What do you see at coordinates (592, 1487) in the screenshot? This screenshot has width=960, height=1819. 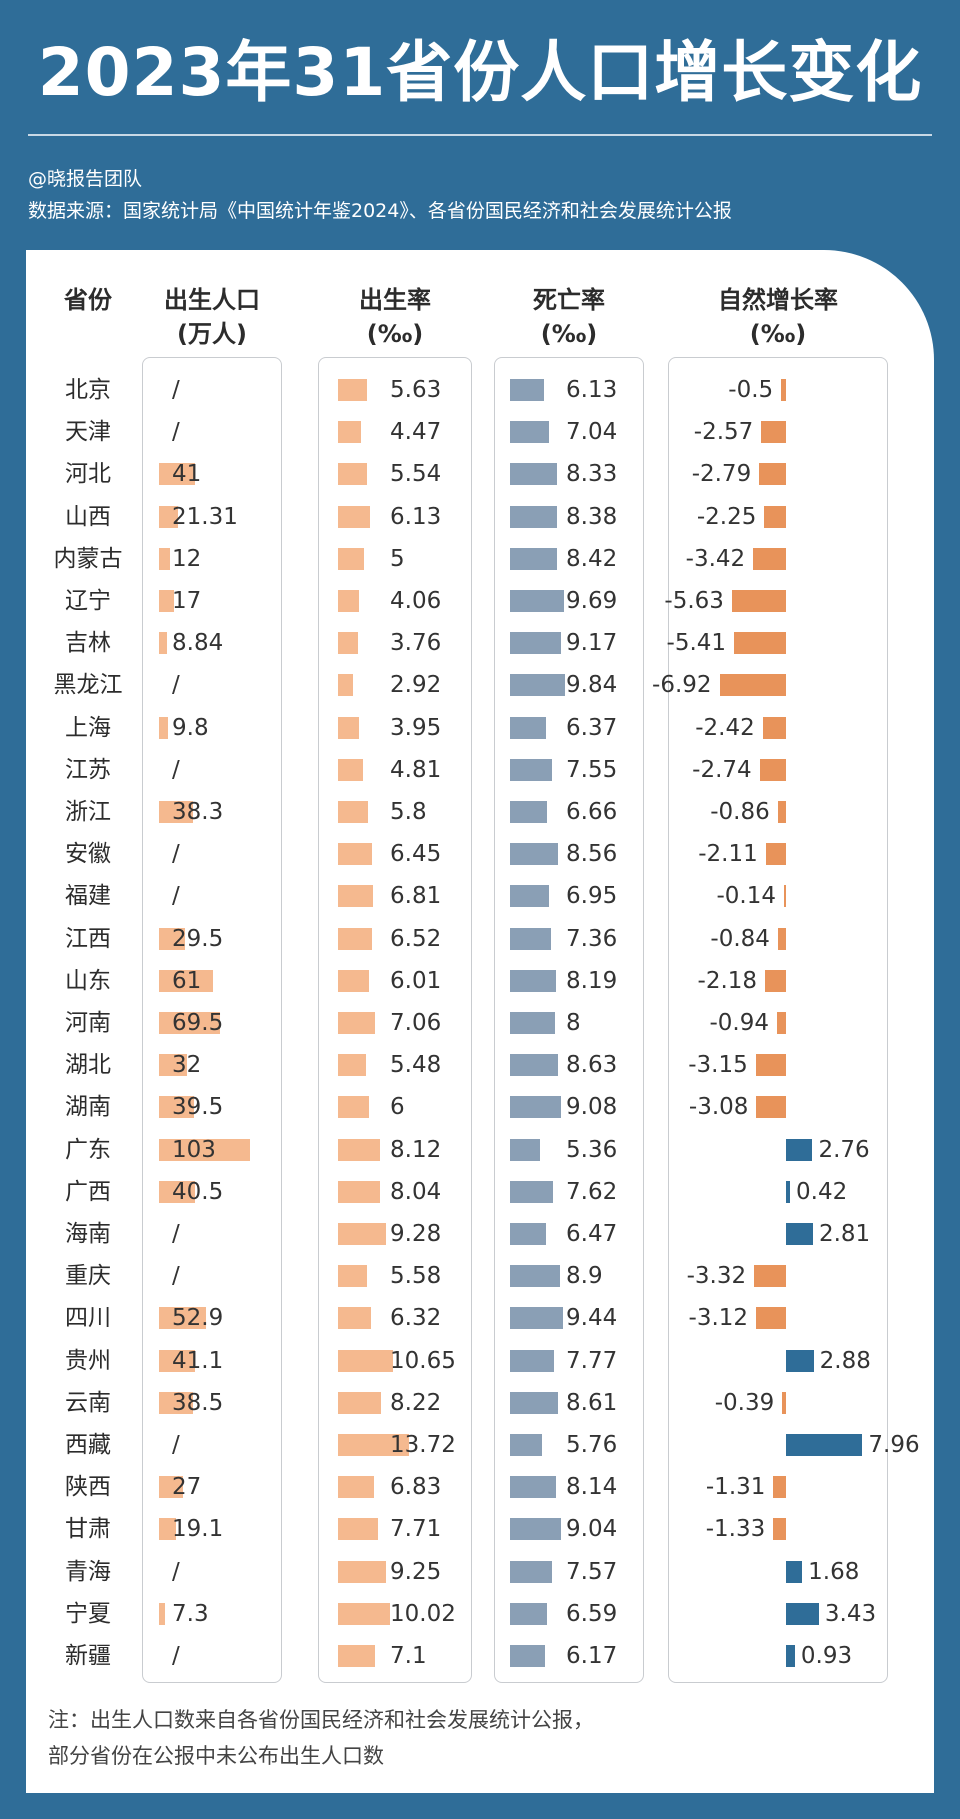 I see `death-rate-value: 8.14` at bounding box center [592, 1487].